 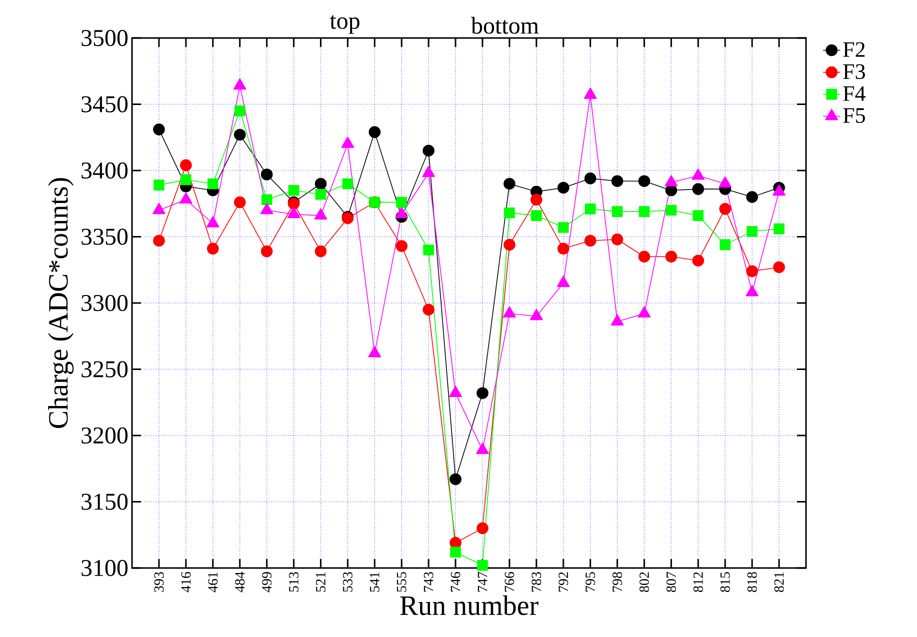 What do you see at coordinates (854, 93) in the screenshot?
I see `legend-label: F4` at bounding box center [854, 93].